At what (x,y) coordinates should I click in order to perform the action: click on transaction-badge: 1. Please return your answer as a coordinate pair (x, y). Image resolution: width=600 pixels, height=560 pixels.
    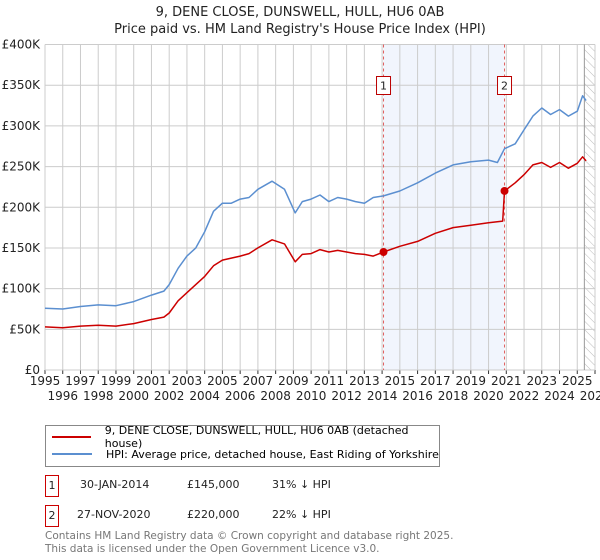
    Looking at the image, I should click on (52, 486).